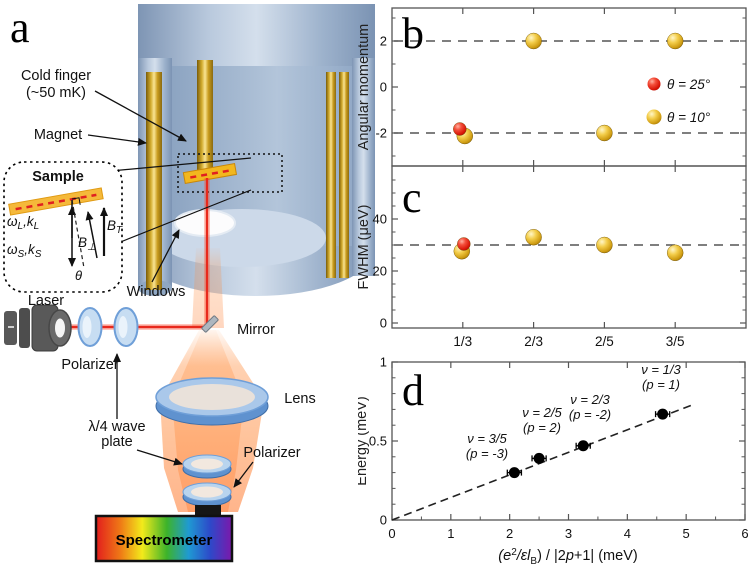 This screenshot has height=568, width=750. I want to click on omega-s-label: ωS,kS, so click(24, 251).